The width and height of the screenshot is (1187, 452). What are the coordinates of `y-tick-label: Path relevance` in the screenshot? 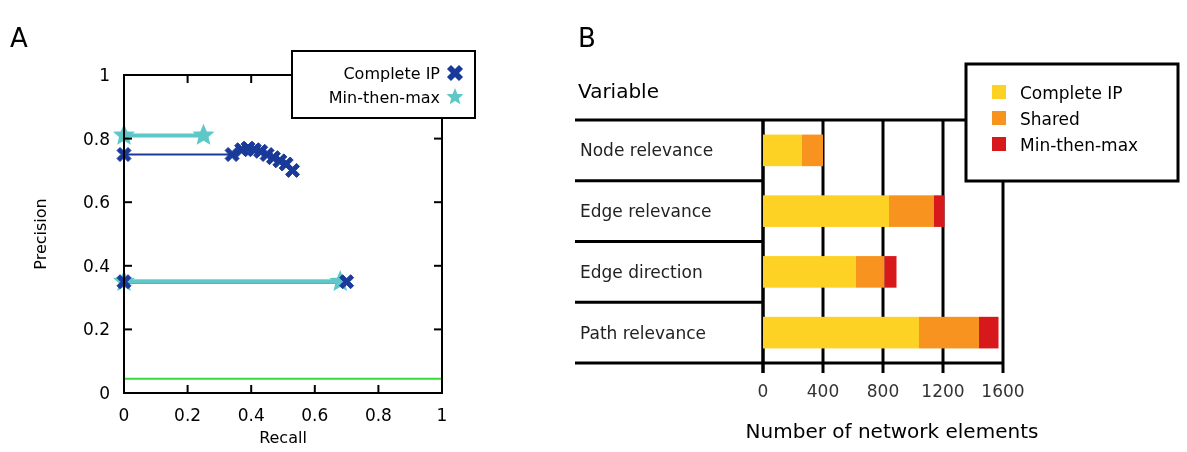 It's located at (643, 332).